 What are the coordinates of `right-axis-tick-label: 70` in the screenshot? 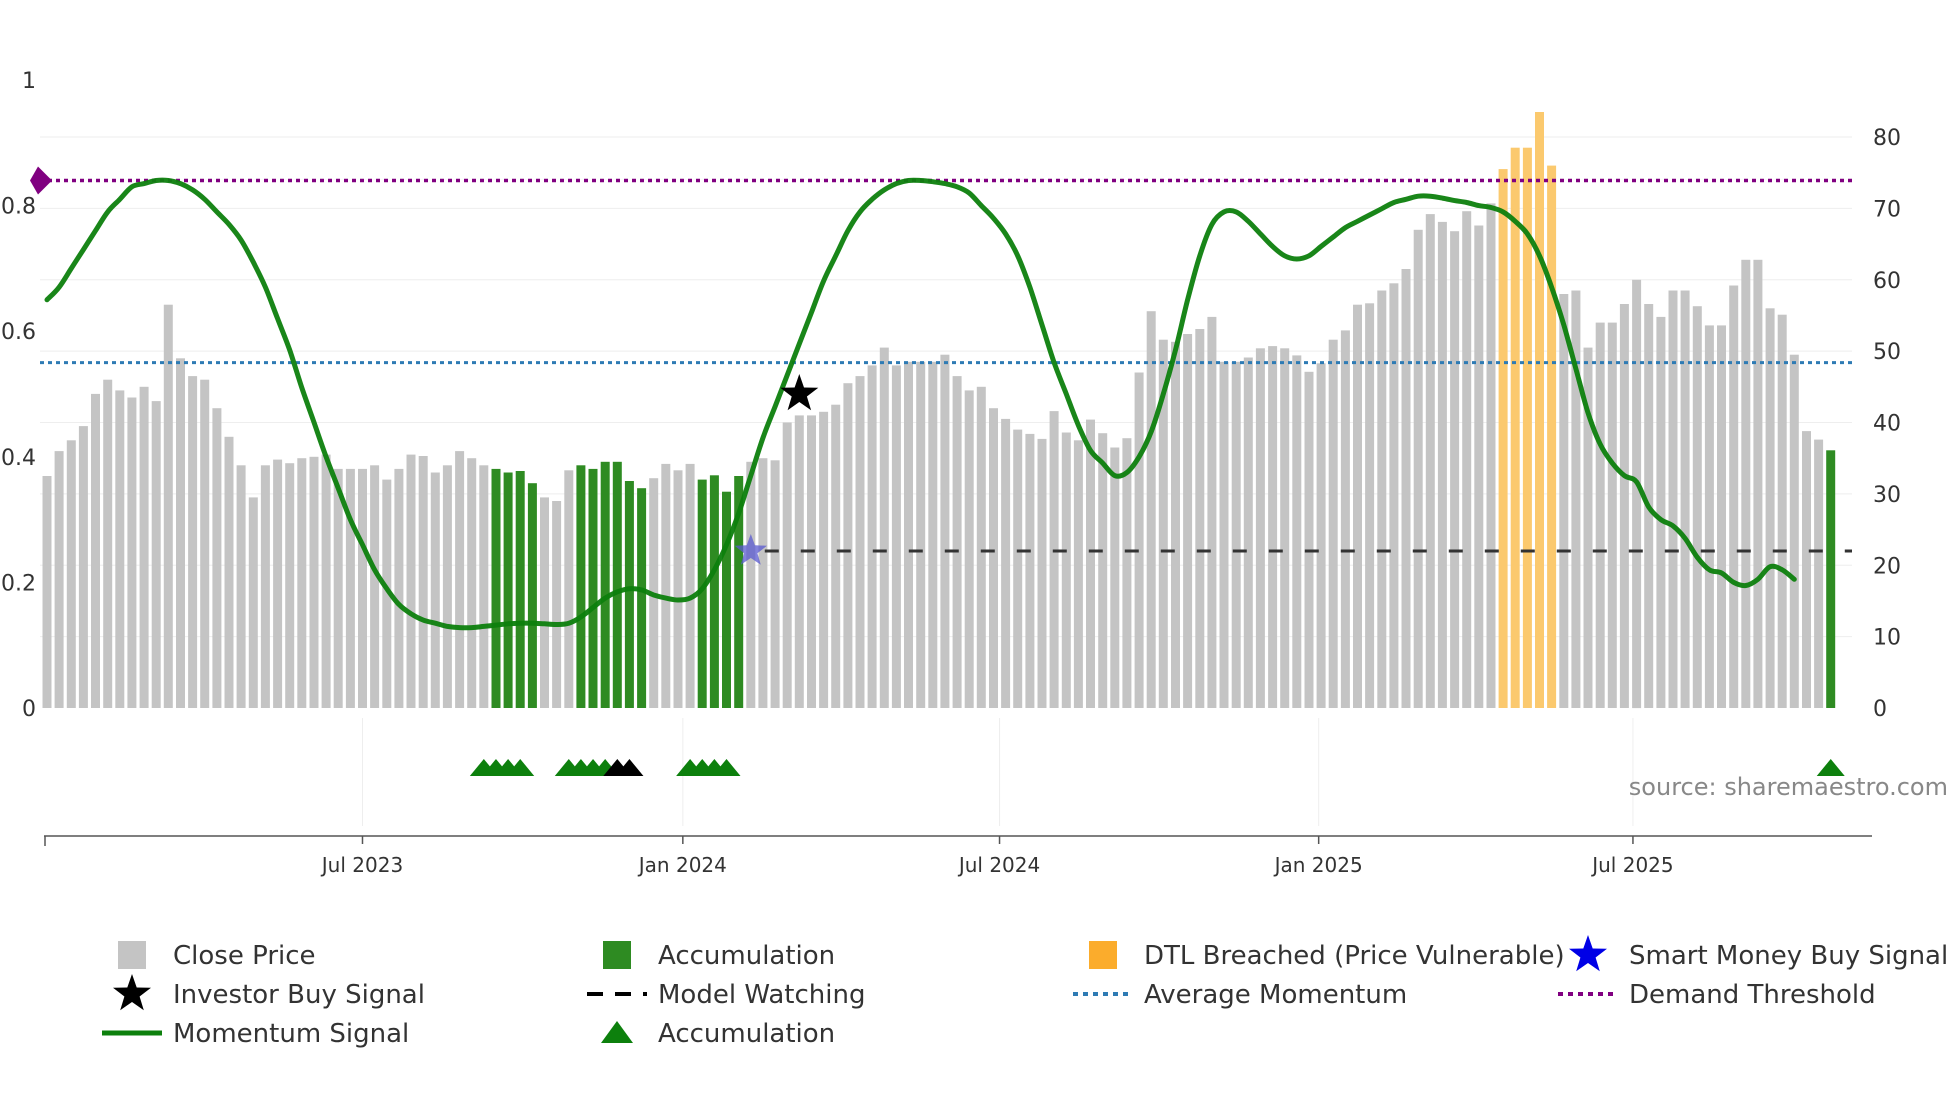 It's located at (1887, 209).